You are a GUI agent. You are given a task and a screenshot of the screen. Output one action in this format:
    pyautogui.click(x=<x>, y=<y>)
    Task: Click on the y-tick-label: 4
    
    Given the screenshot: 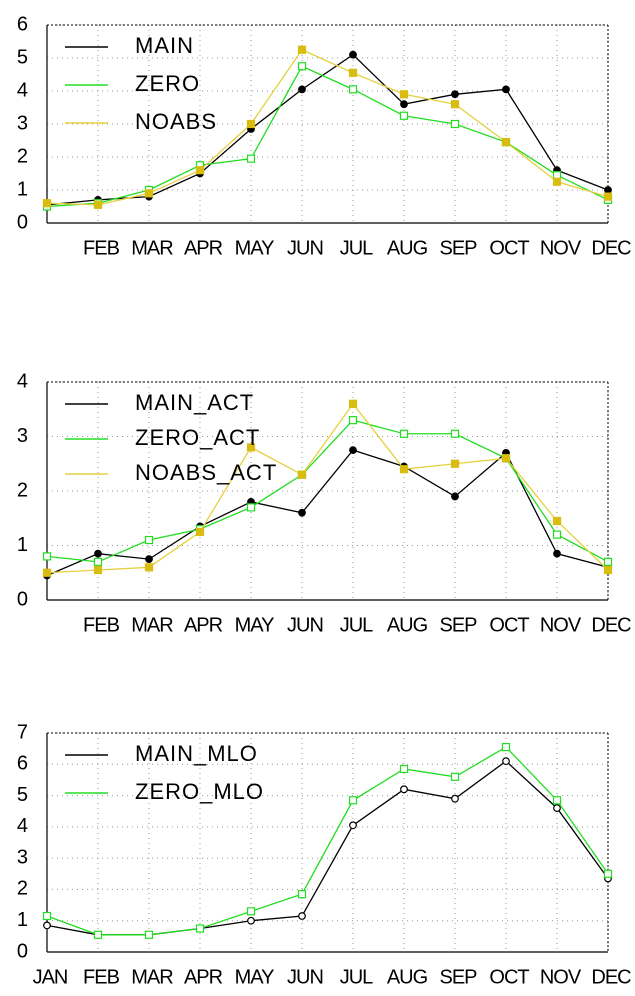 What is the action you would take?
    pyautogui.click(x=22, y=826)
    